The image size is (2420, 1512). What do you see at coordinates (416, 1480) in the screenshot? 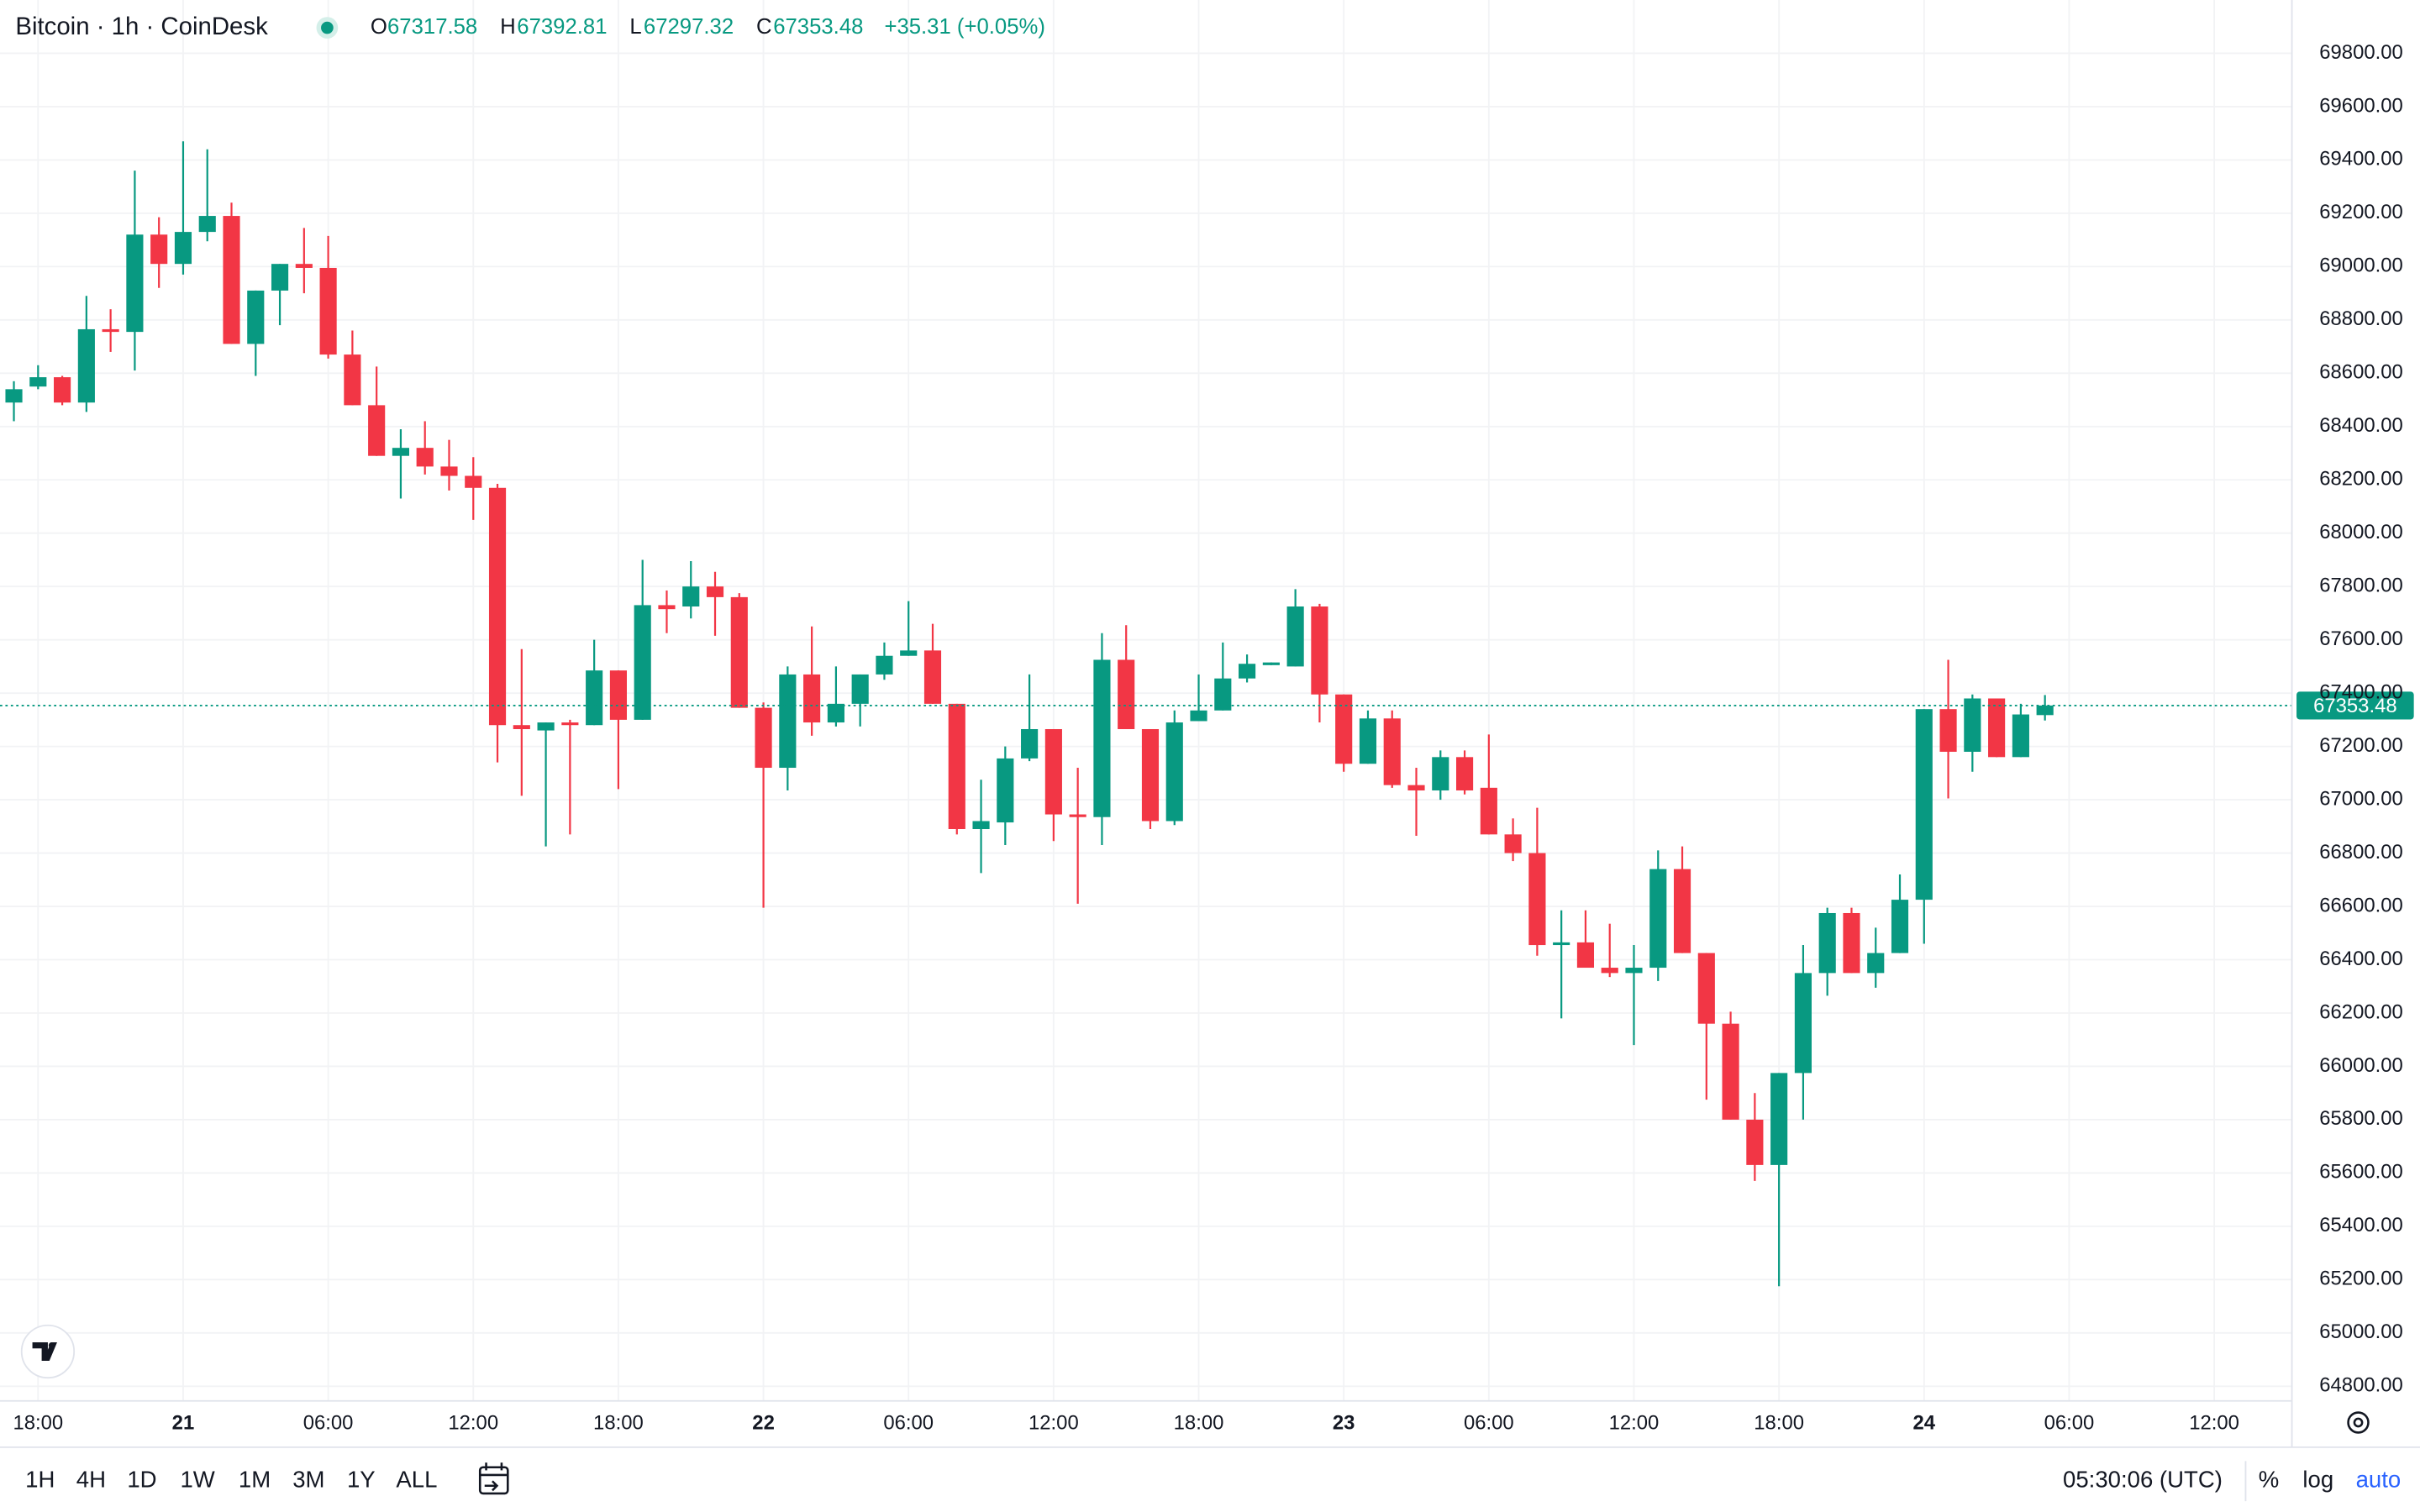
I see `range-button: ALL` at bounding box center [416, 1480].